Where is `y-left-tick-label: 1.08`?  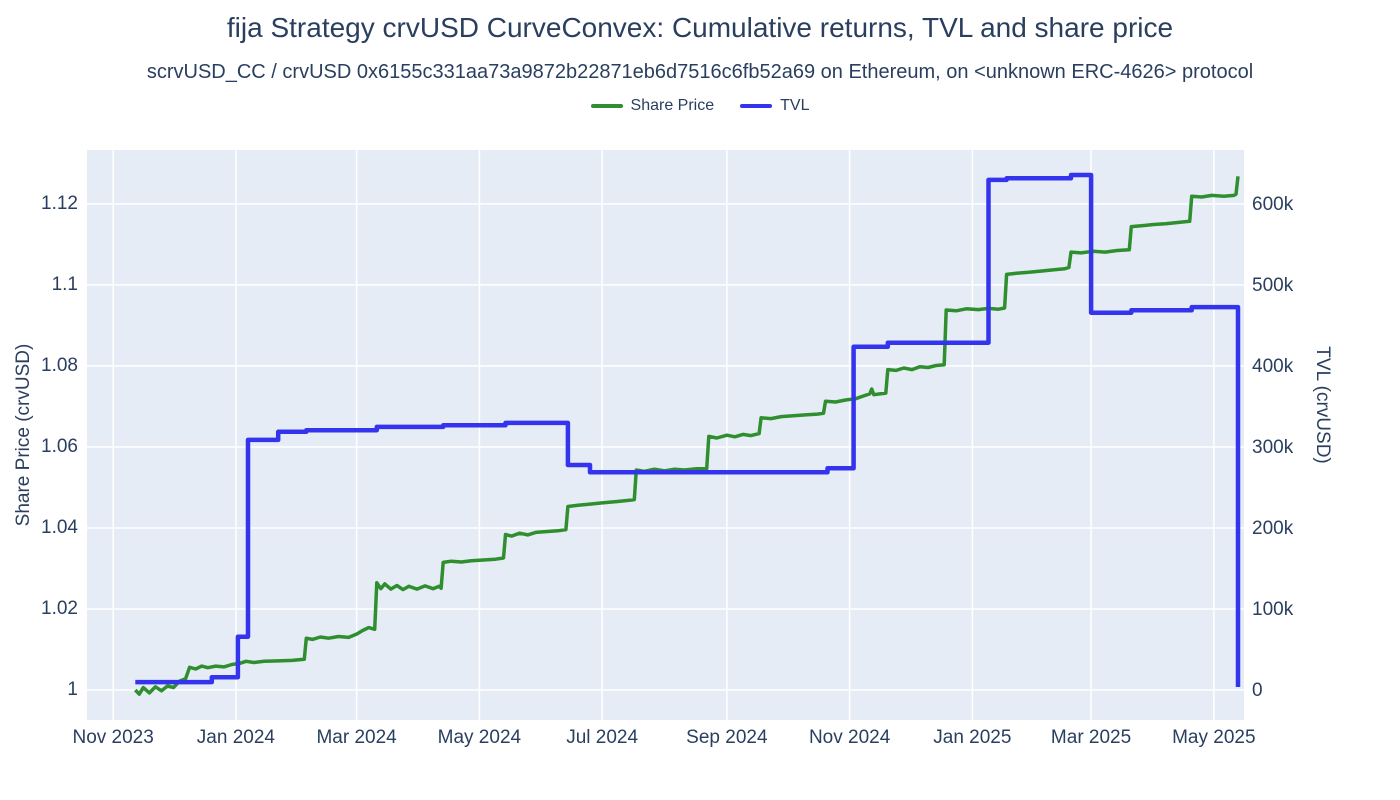
y-left-tick-label: 1.08 is located at coordinates (59, 365).